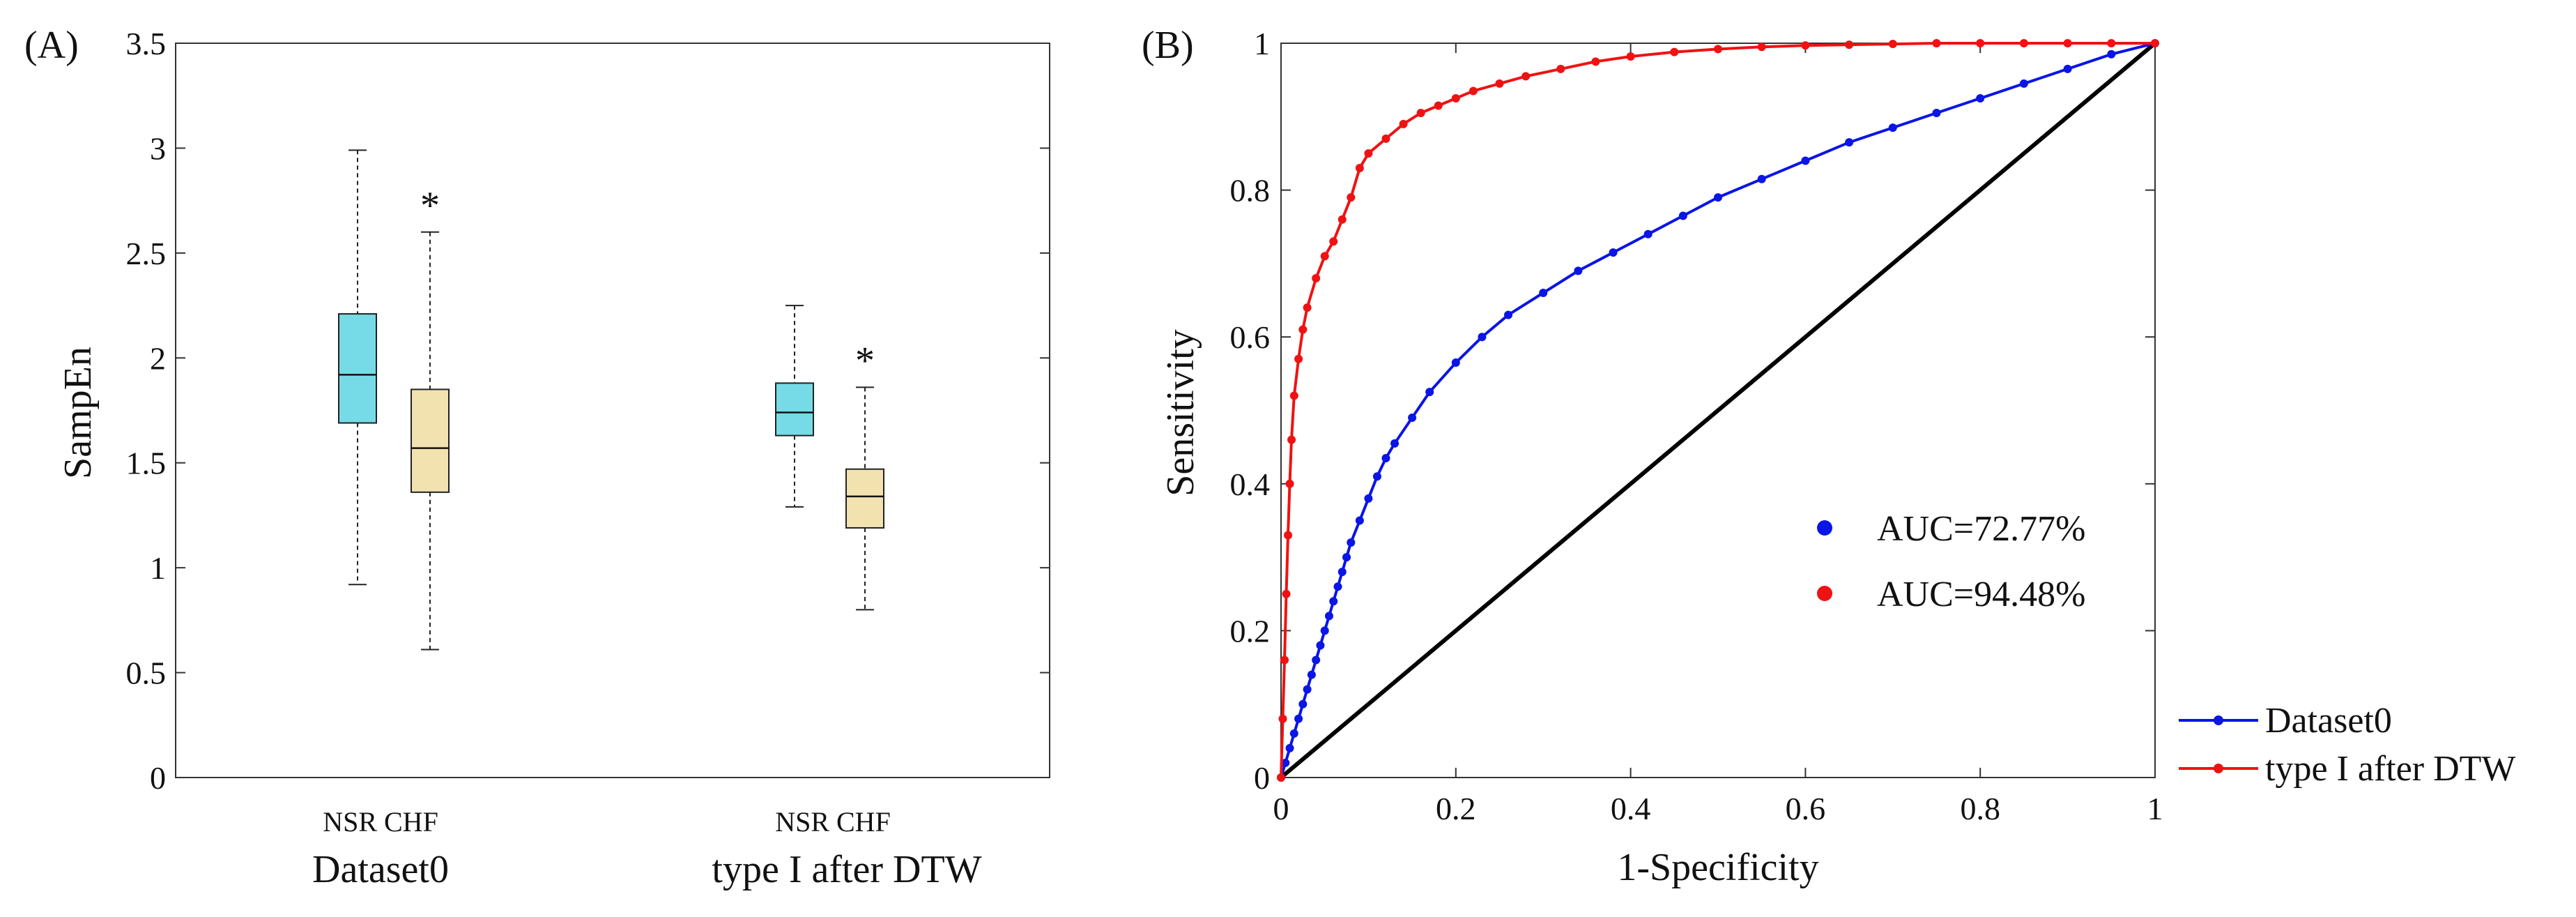  I want to click on boxplot-y-tick-label: 1.5, so click(146, 464).